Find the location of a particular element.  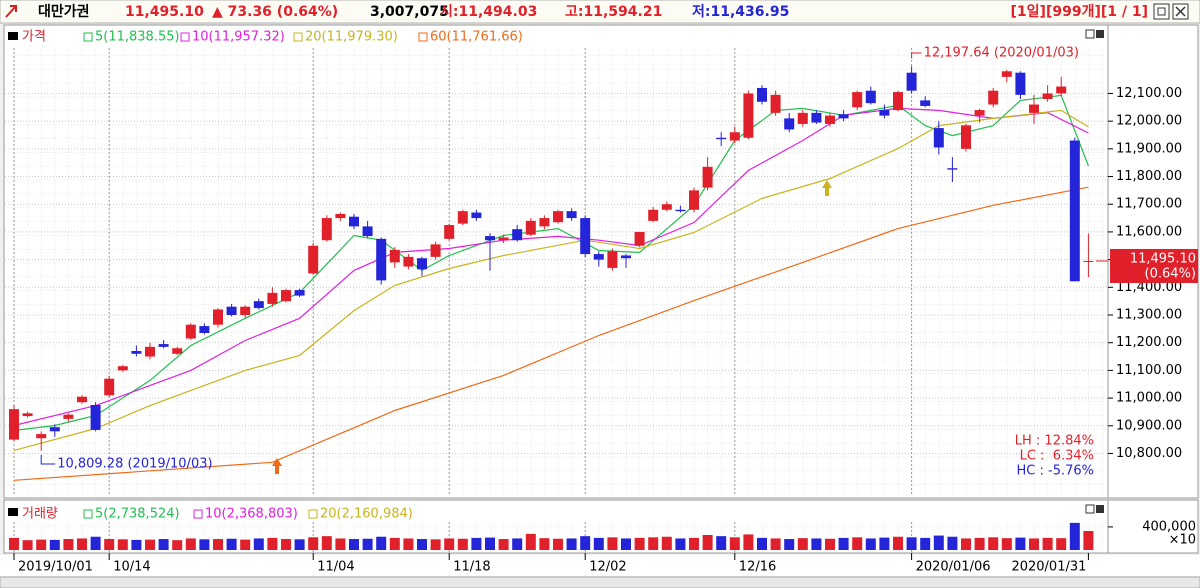

x-tick-label: 2020/01/31 is located at coordinates (1048, 567).